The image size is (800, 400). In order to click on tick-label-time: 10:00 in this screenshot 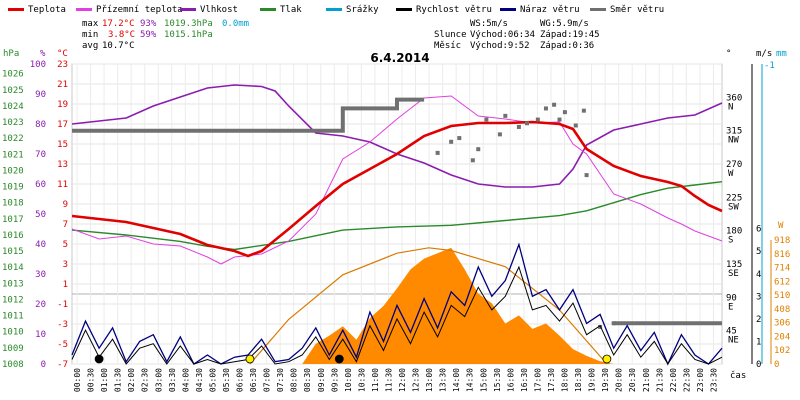, I will do `click(348, 380)`.